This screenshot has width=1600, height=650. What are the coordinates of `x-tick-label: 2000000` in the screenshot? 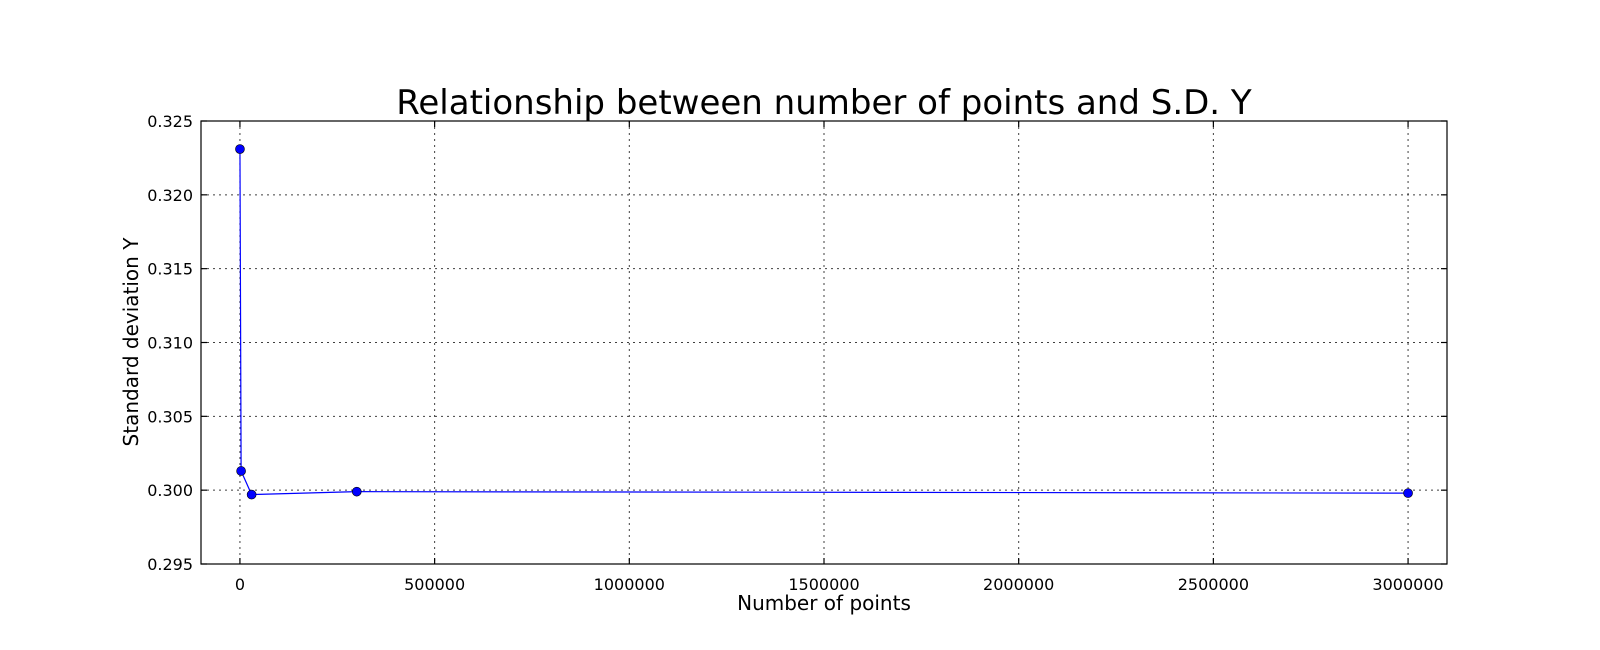 It's located at (1018, 584).